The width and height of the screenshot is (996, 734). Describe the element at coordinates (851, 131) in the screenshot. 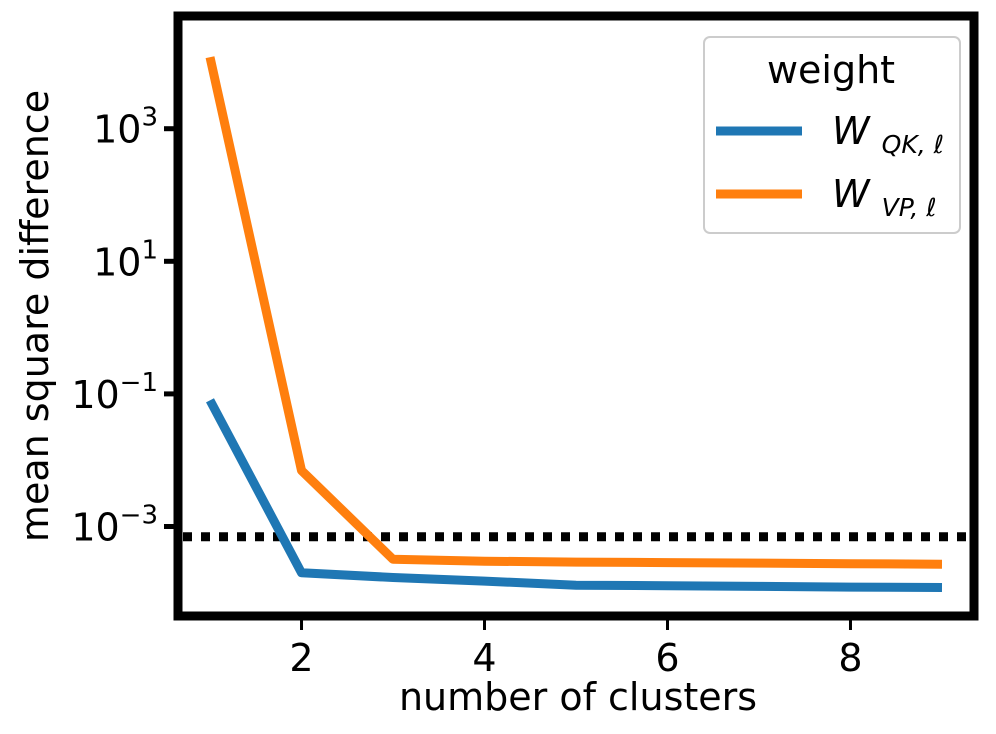

I see `legend-label-qk-main: W` at that location.